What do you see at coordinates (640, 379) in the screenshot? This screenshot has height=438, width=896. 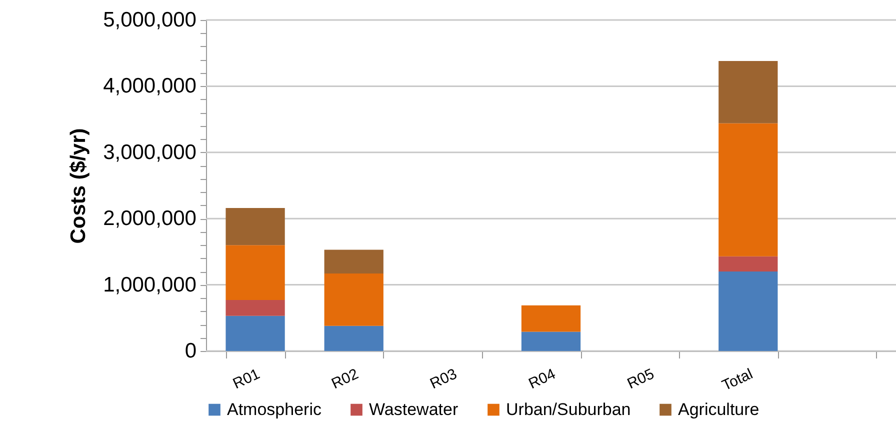 I see `x-tick-label: R05` at bounding box center [640, 379].